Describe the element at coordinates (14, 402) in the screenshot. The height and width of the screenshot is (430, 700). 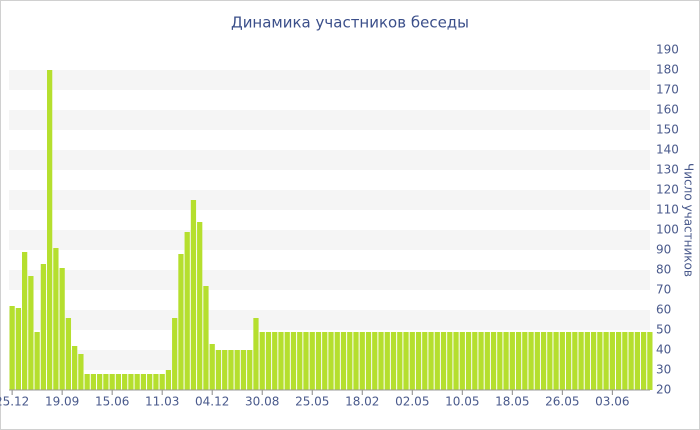
I see `x-tick-label: 25.12` at that location.